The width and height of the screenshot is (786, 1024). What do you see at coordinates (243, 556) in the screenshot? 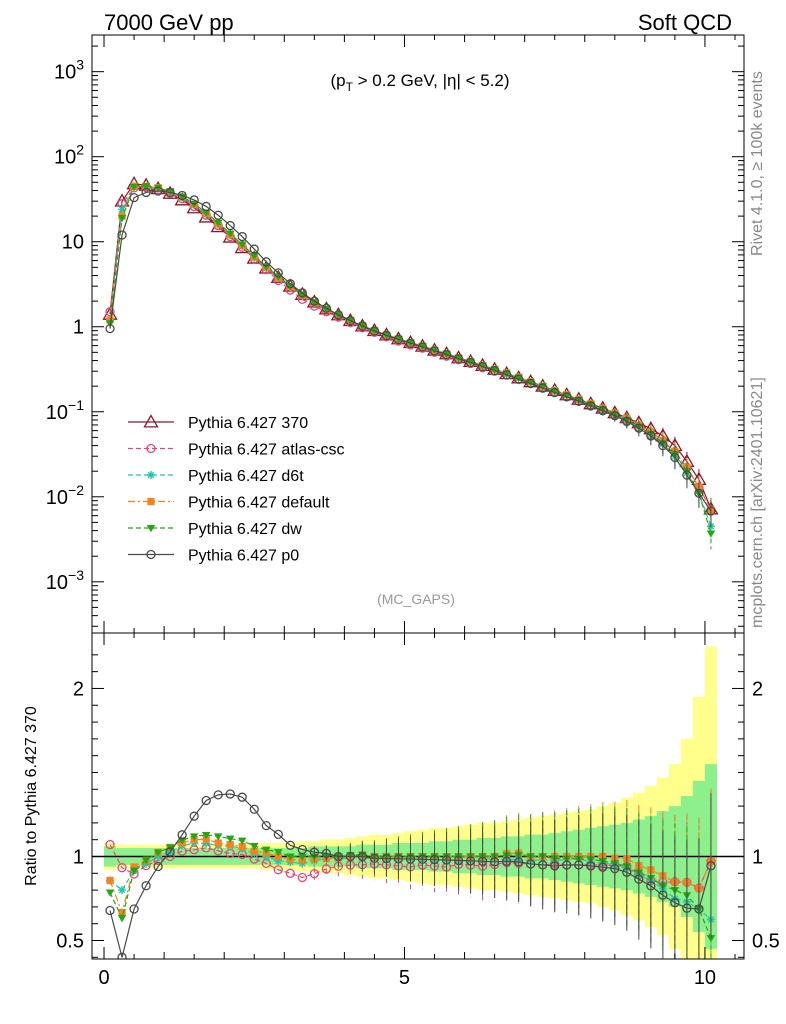
I see `legend-label-5: Pythia 6.427 p0` at bounding box center [243, 556].